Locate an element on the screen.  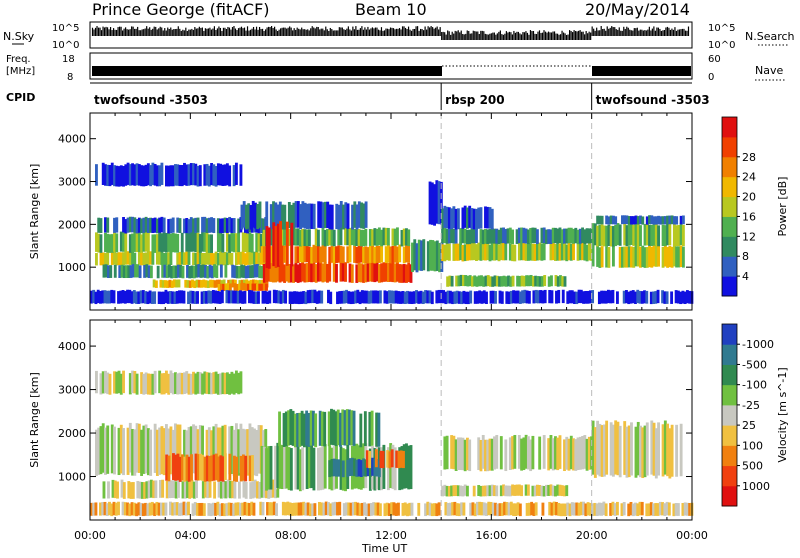
data-band is located at coordinates (336, 237).